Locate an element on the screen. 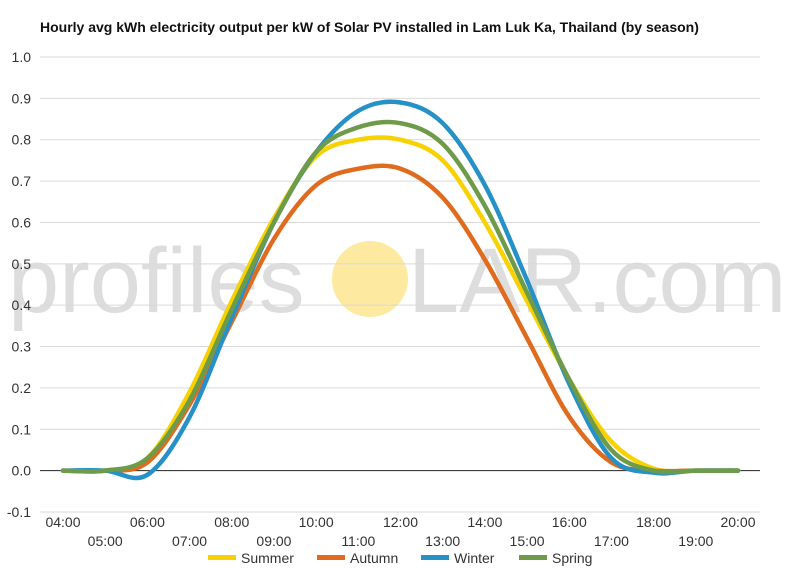 The image size is (800, 570). legend-label-winter: Winter is located at coordinates (474, 558).